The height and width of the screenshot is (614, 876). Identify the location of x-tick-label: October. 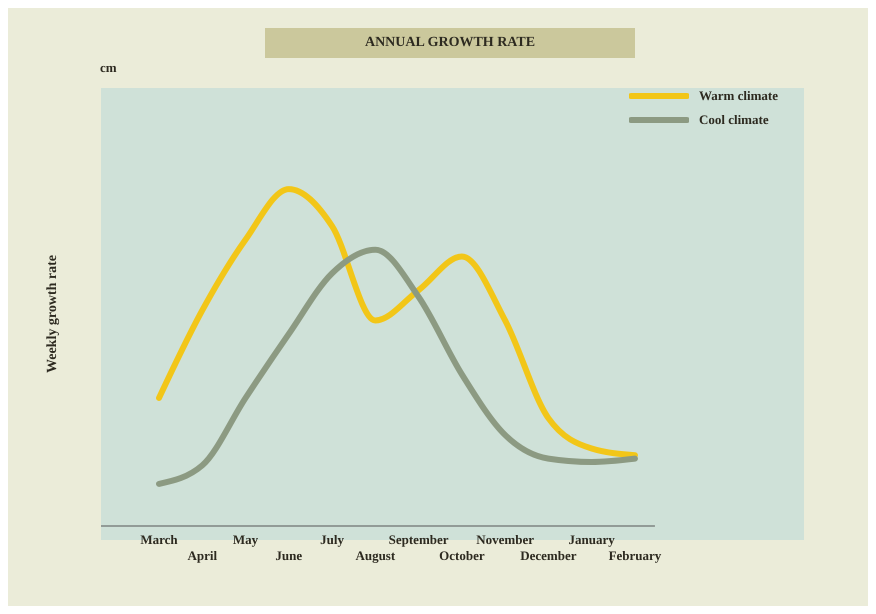
(462, 555).